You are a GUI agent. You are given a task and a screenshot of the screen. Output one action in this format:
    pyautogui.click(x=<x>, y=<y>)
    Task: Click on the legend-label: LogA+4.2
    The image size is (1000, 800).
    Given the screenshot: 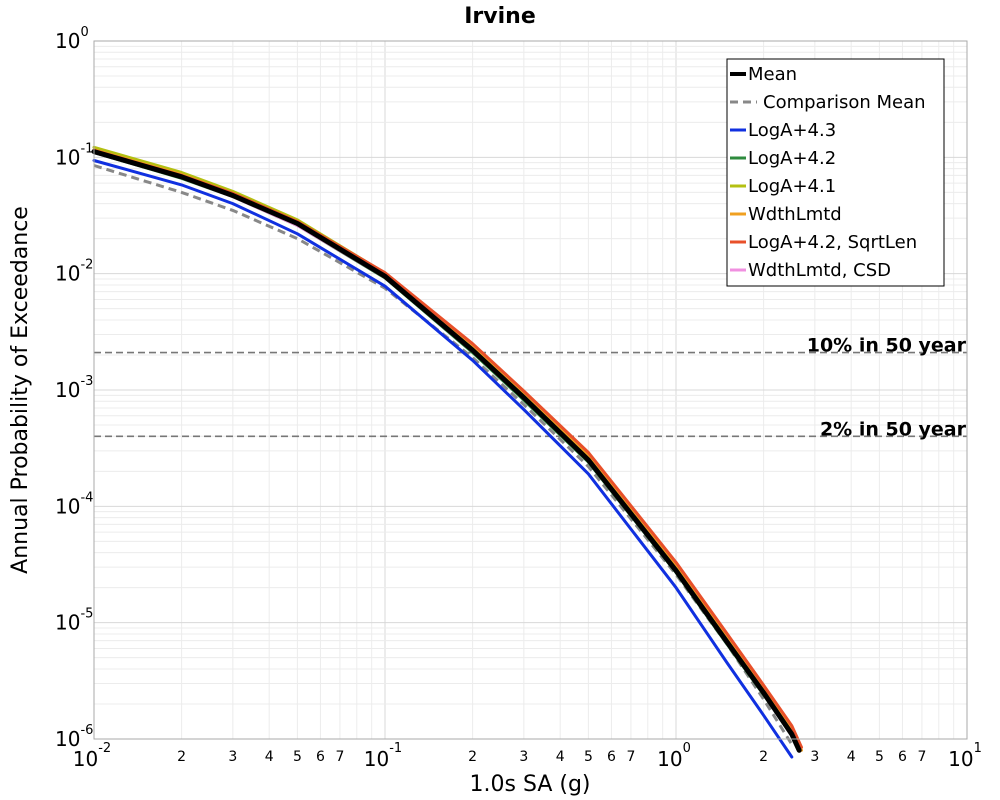 What is the action you would take?
    pyautogui.click(x=792, y=158)
    